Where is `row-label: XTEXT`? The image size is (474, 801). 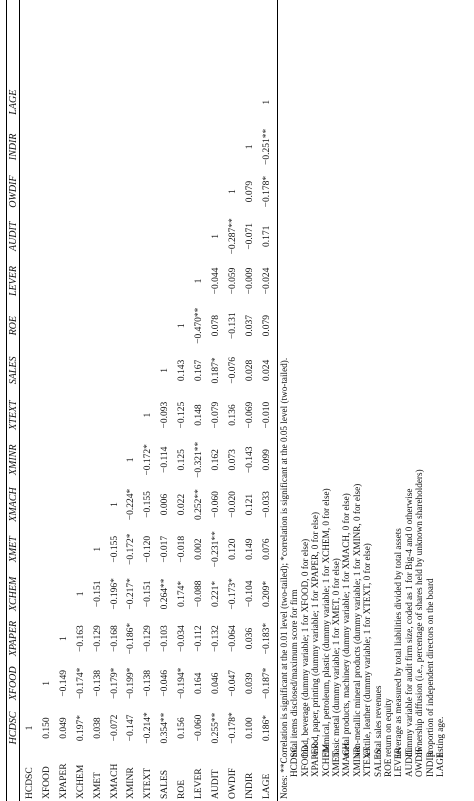
row-label: XTEXT is located at coordinates (148, 783).